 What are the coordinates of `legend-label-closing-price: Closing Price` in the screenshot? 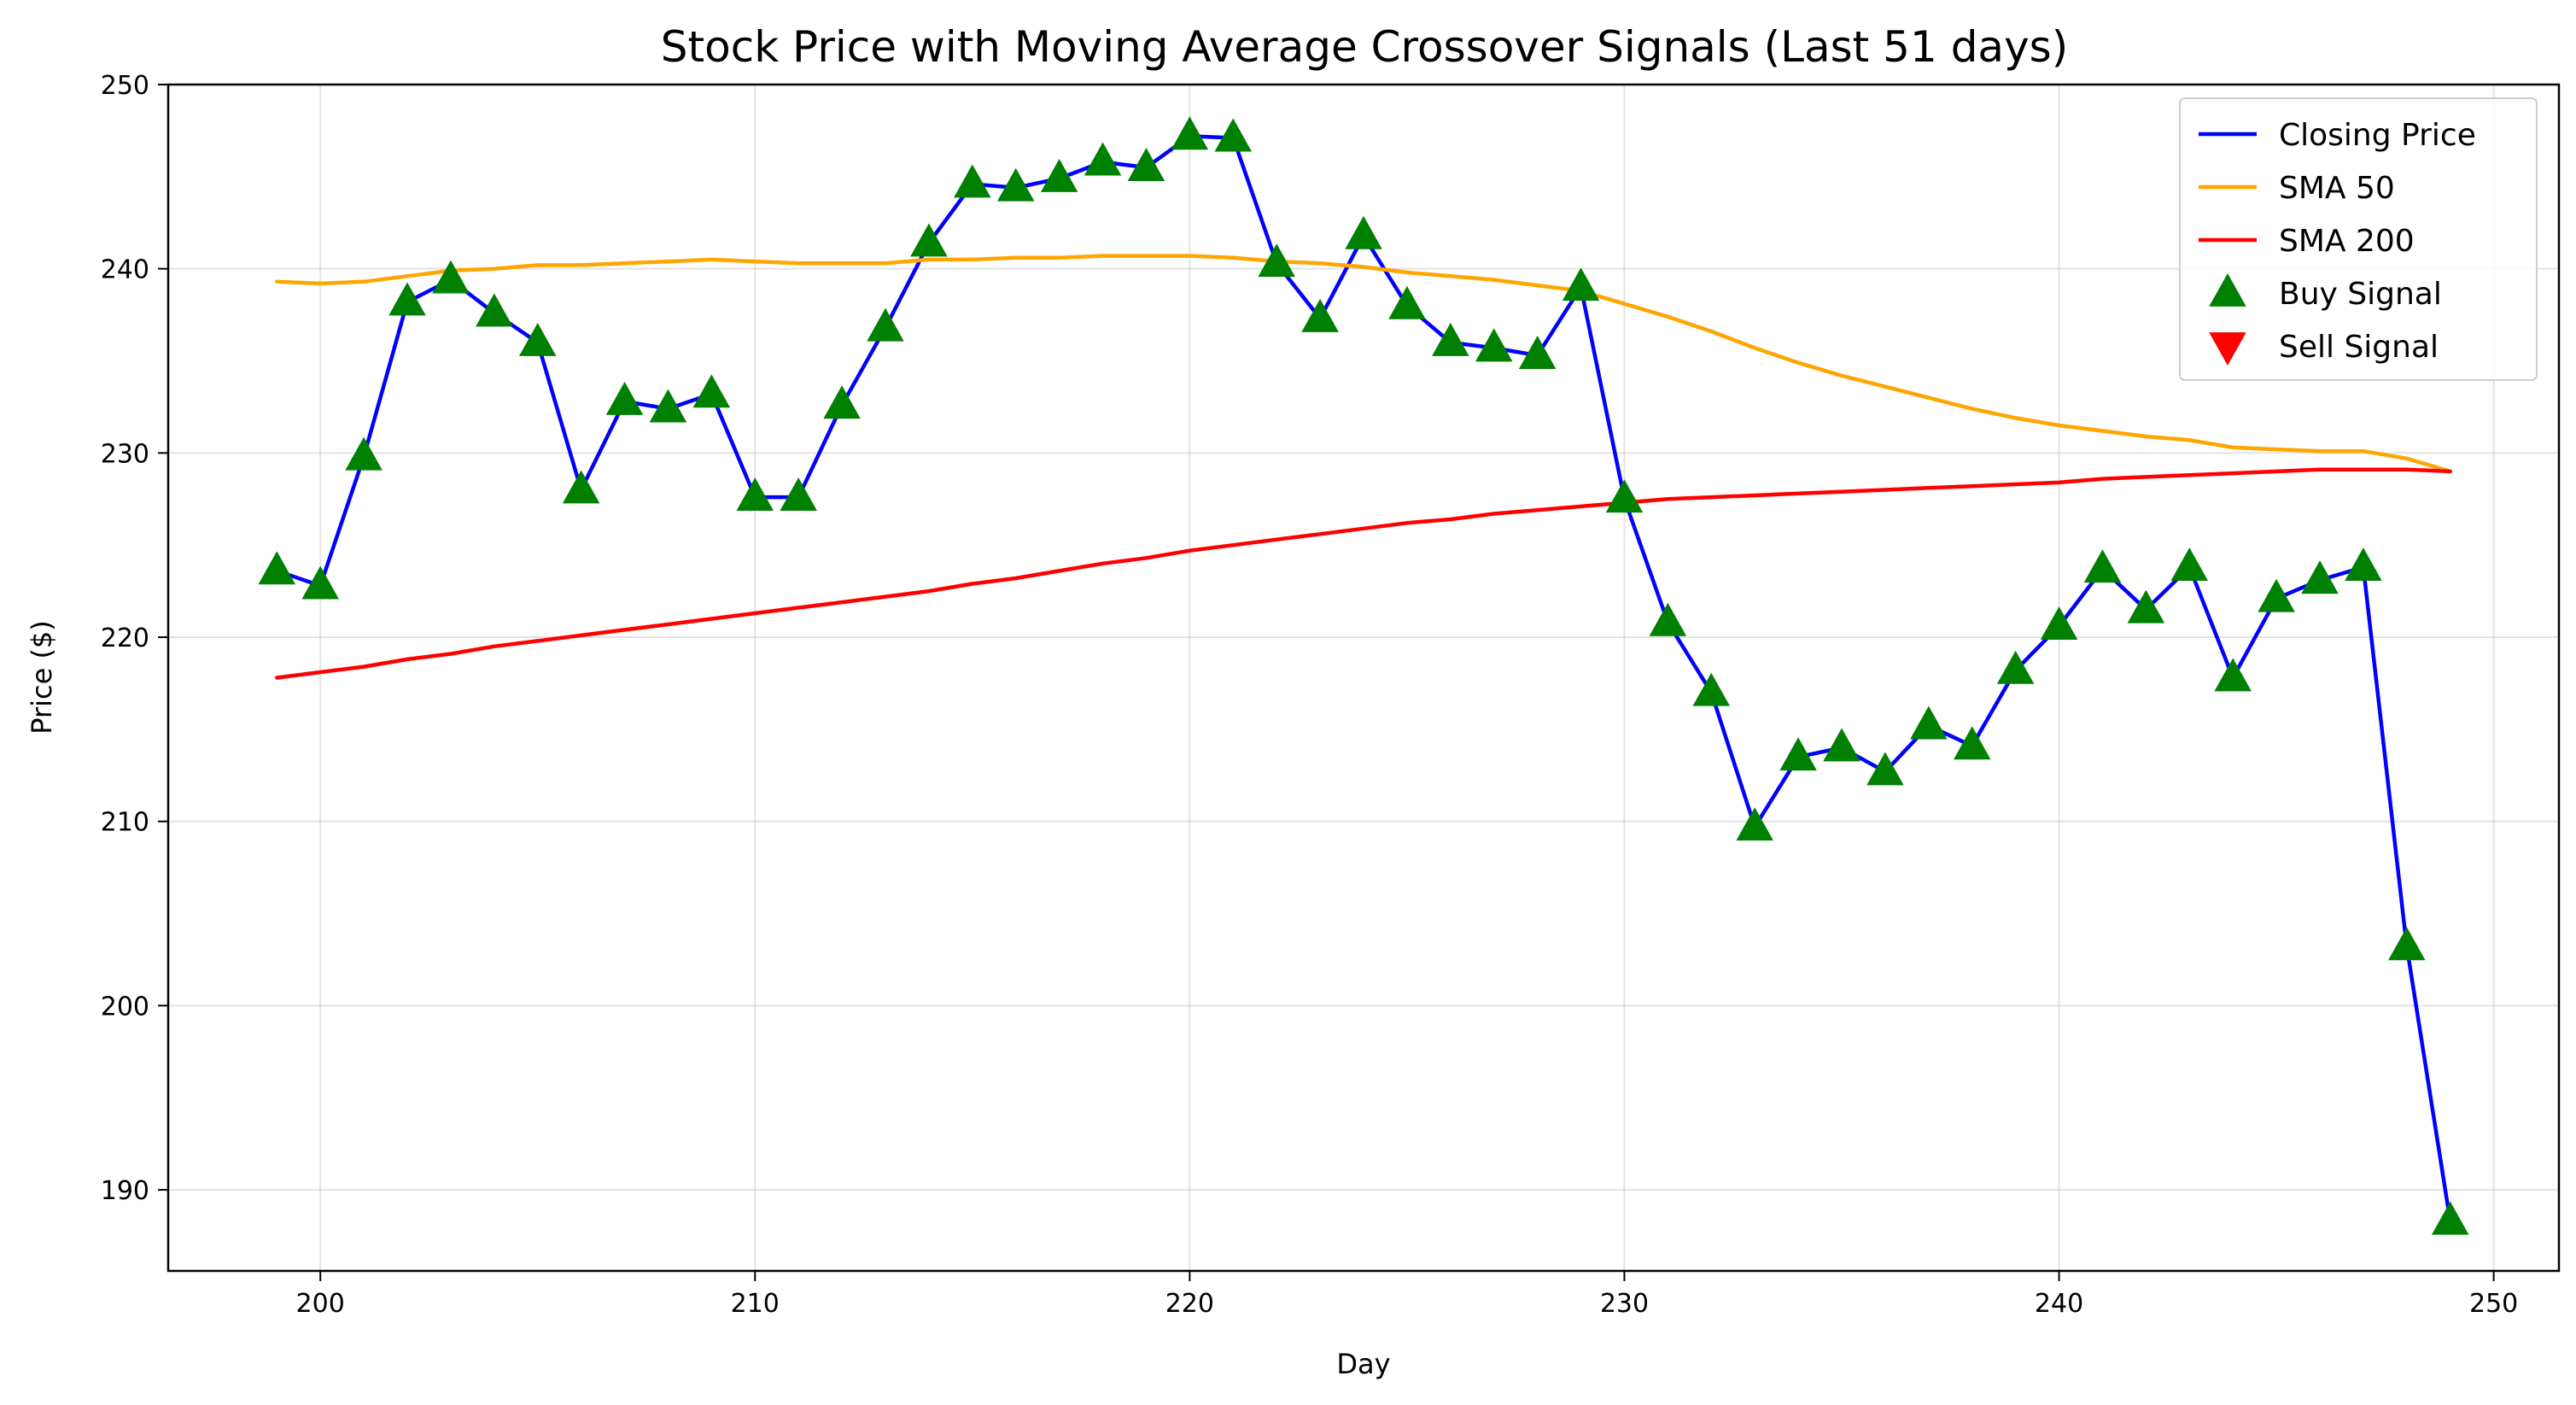 It's located at (2377, 135).